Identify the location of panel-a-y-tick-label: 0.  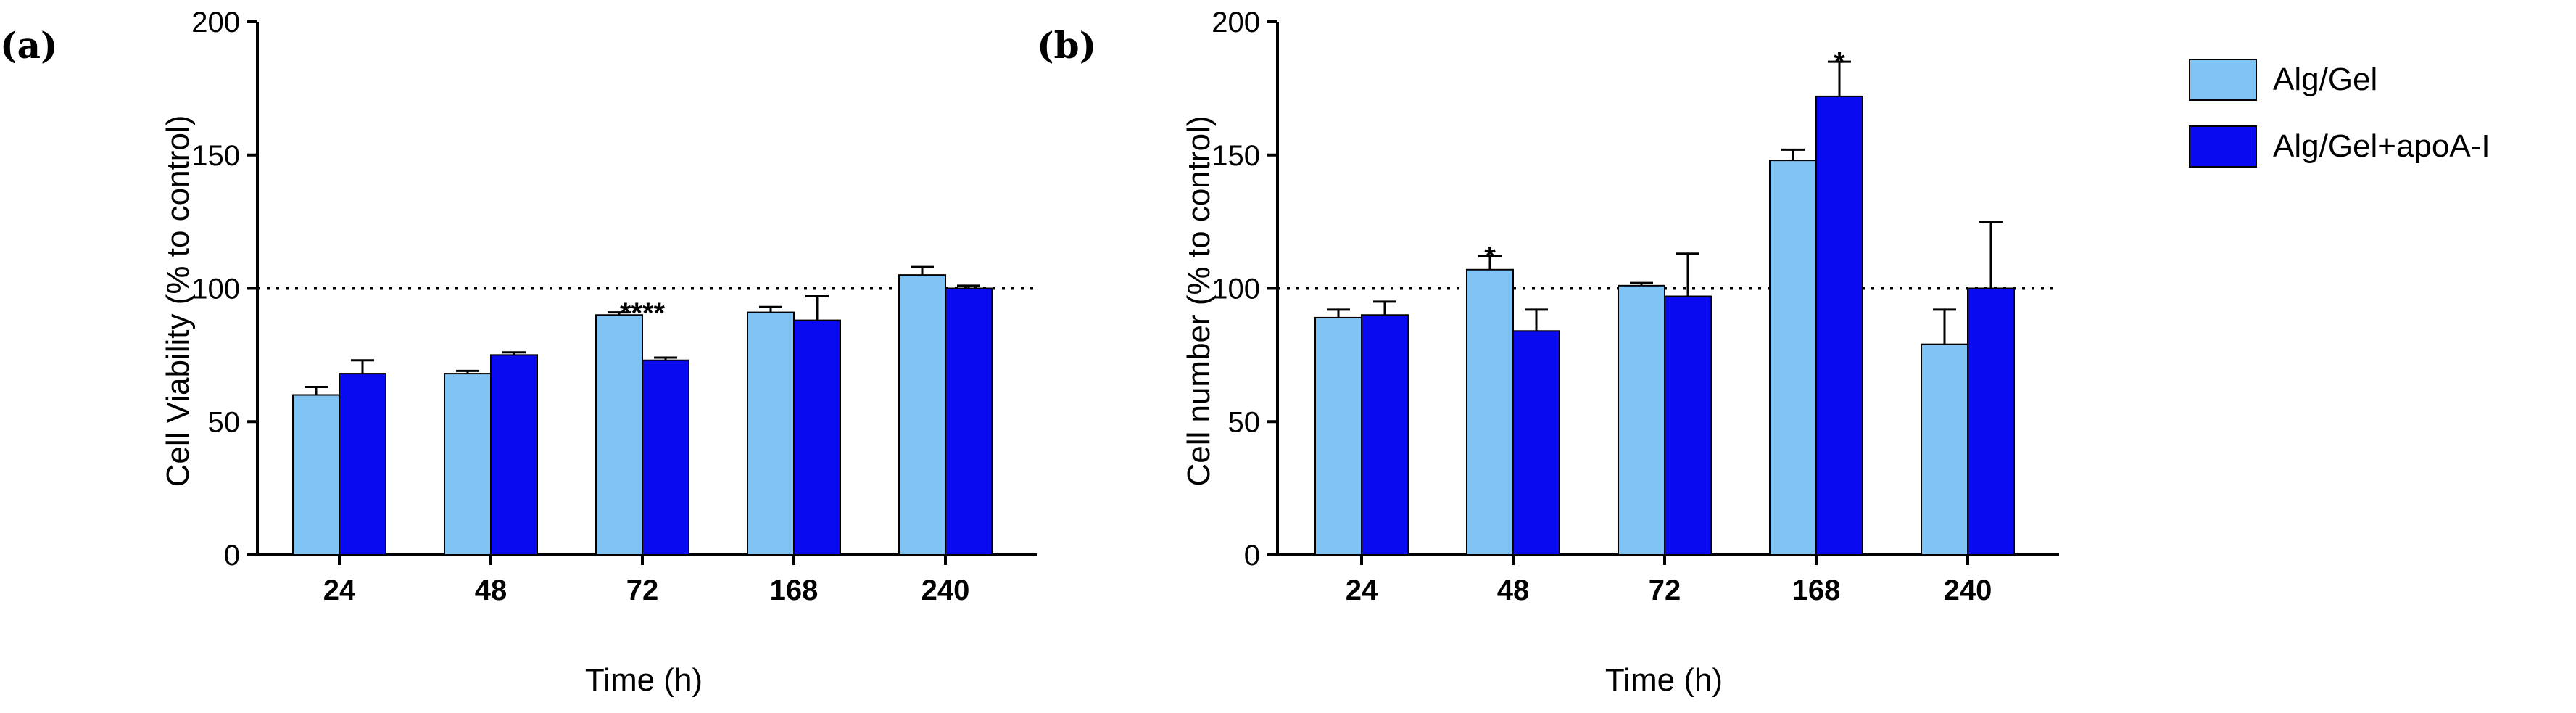
(232, 556).